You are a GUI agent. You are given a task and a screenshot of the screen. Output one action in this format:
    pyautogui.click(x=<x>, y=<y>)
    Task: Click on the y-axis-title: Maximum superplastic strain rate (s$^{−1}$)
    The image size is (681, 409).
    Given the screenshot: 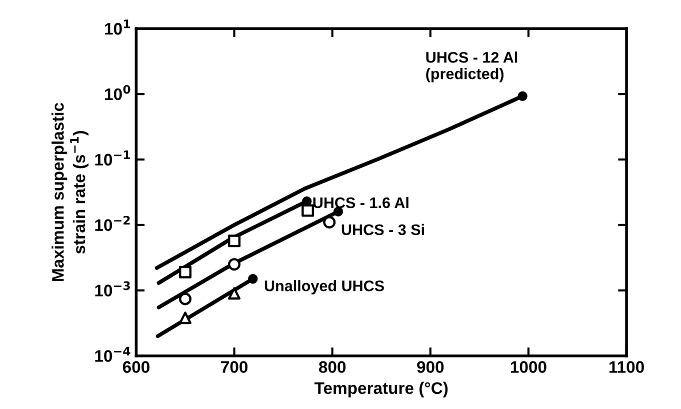 What is the action you would take?
    pyautogui.click(x=70, y=191)
    